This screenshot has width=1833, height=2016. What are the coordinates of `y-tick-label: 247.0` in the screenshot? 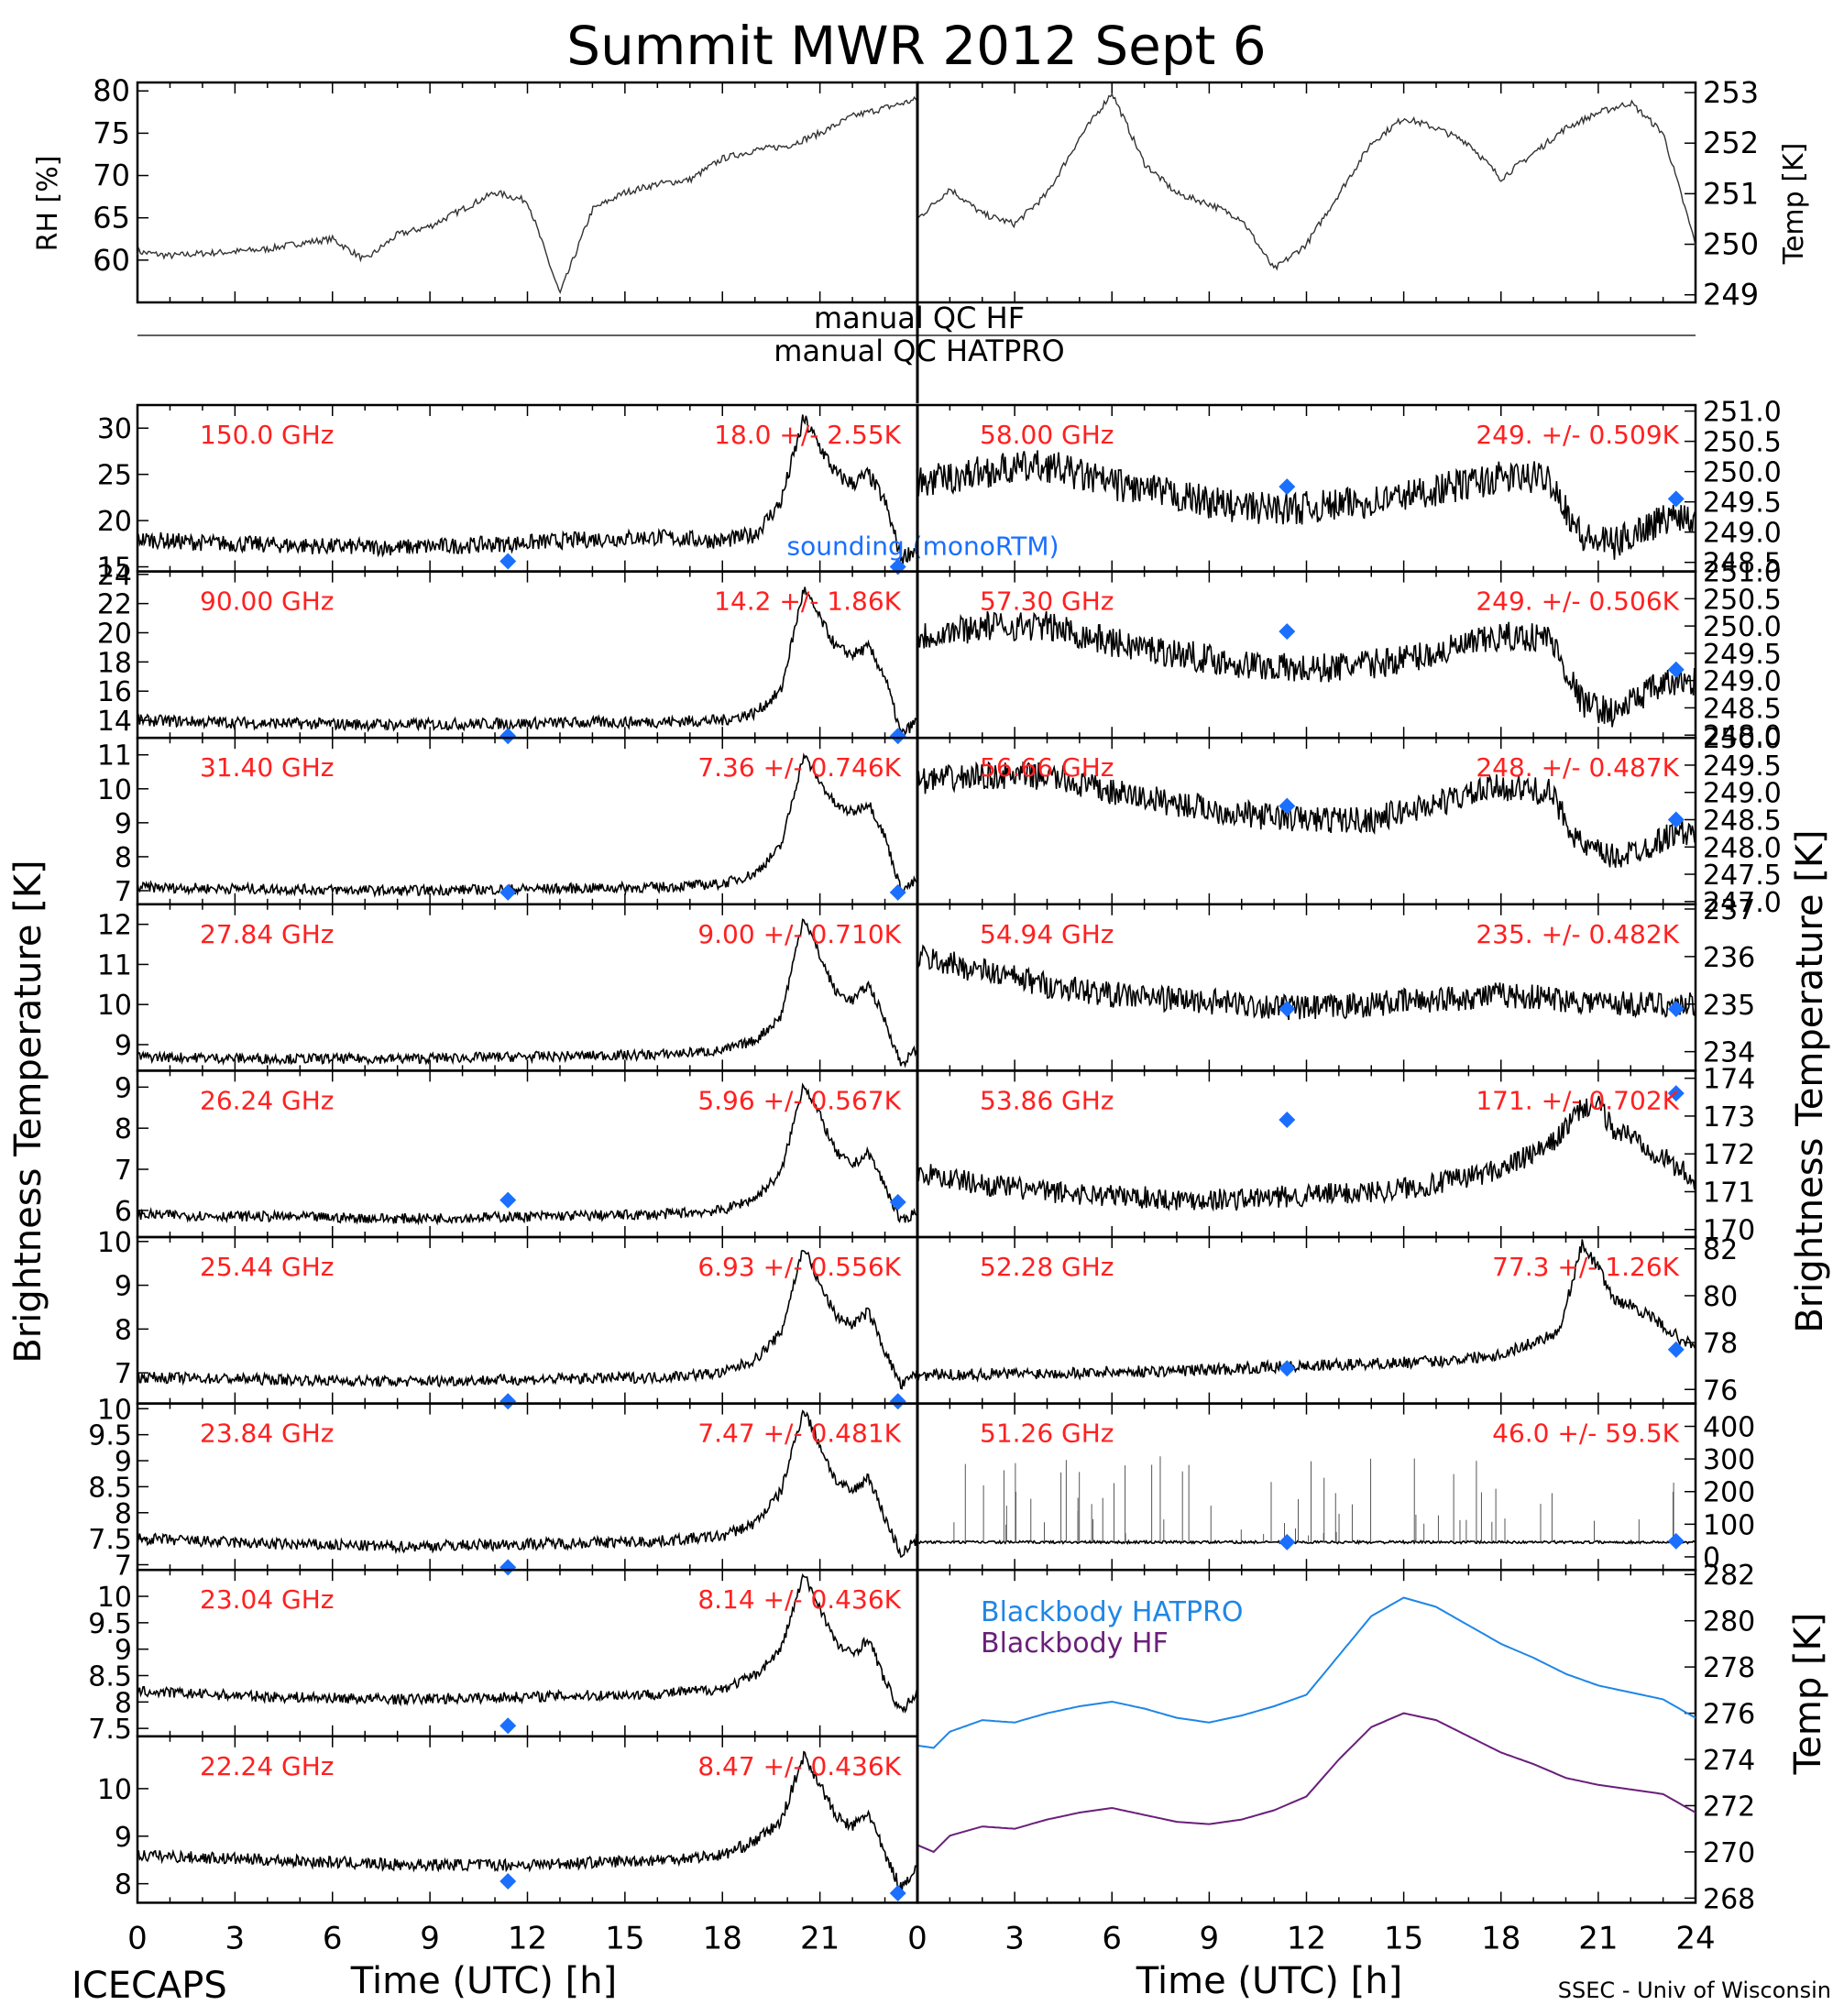 It's located at (1742, 903).